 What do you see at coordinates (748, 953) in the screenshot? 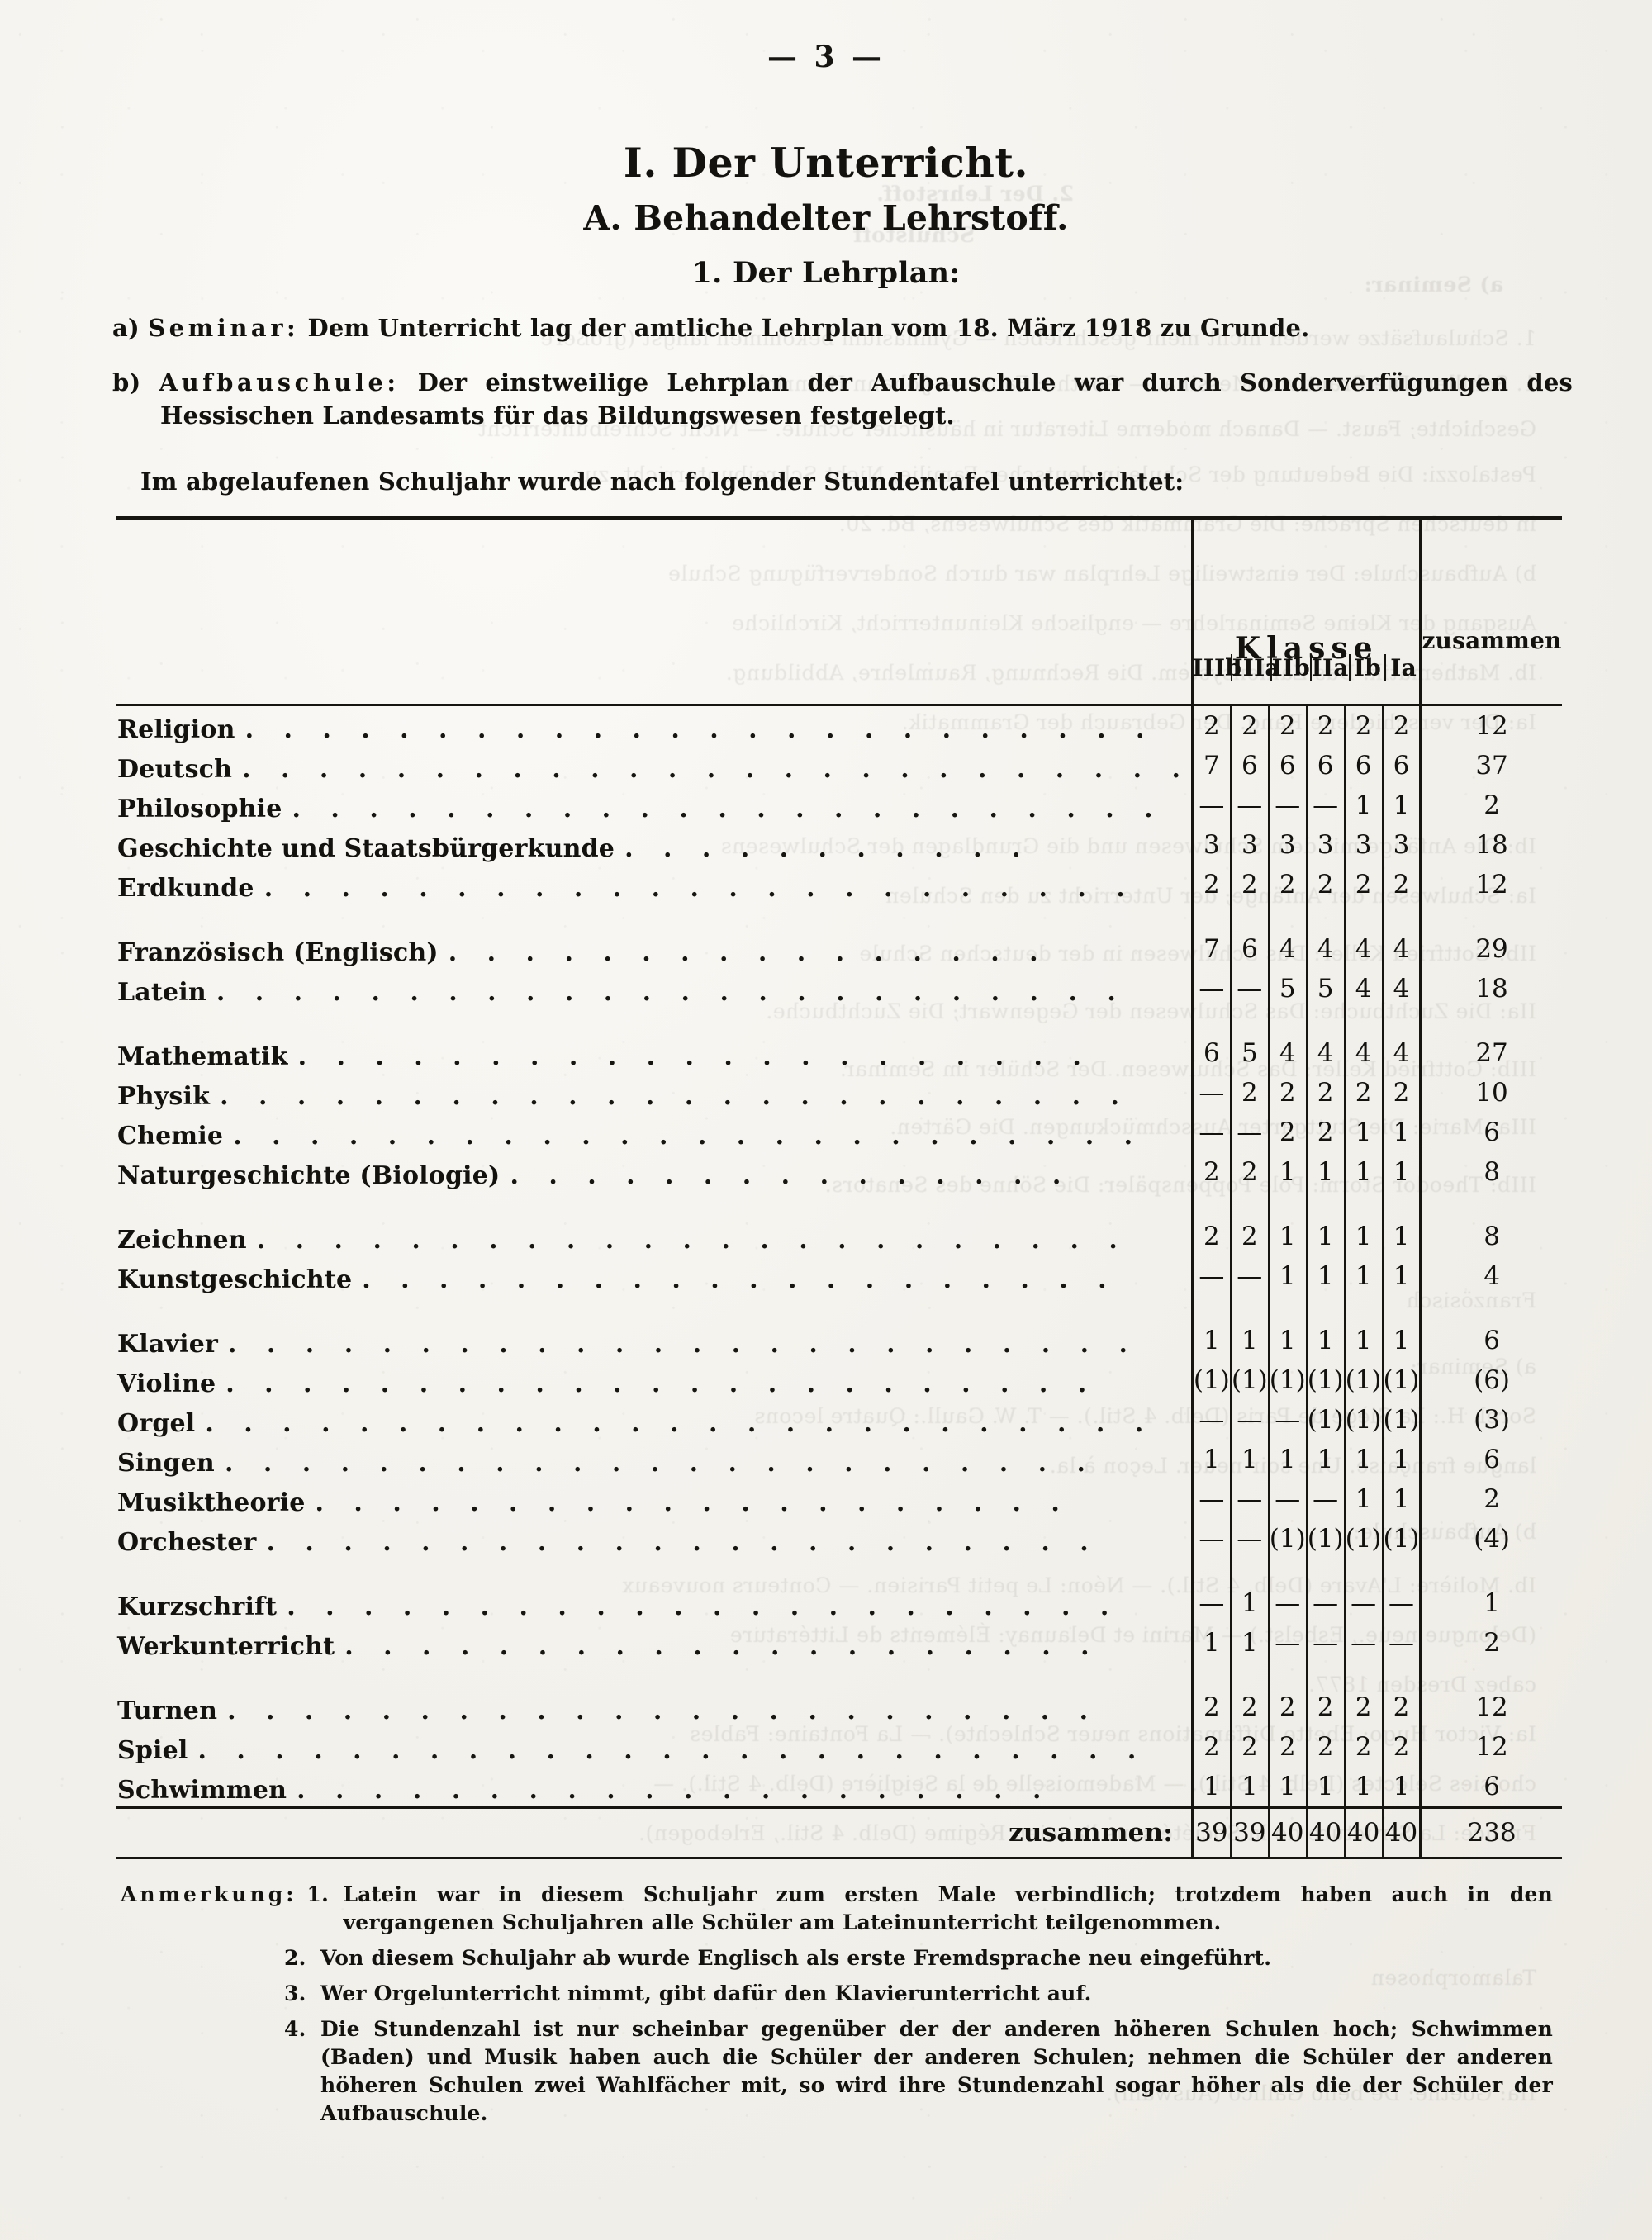
I see `leader-dots: . . . . . . . . . . . . . . . .` at bounding box center [748, 953].